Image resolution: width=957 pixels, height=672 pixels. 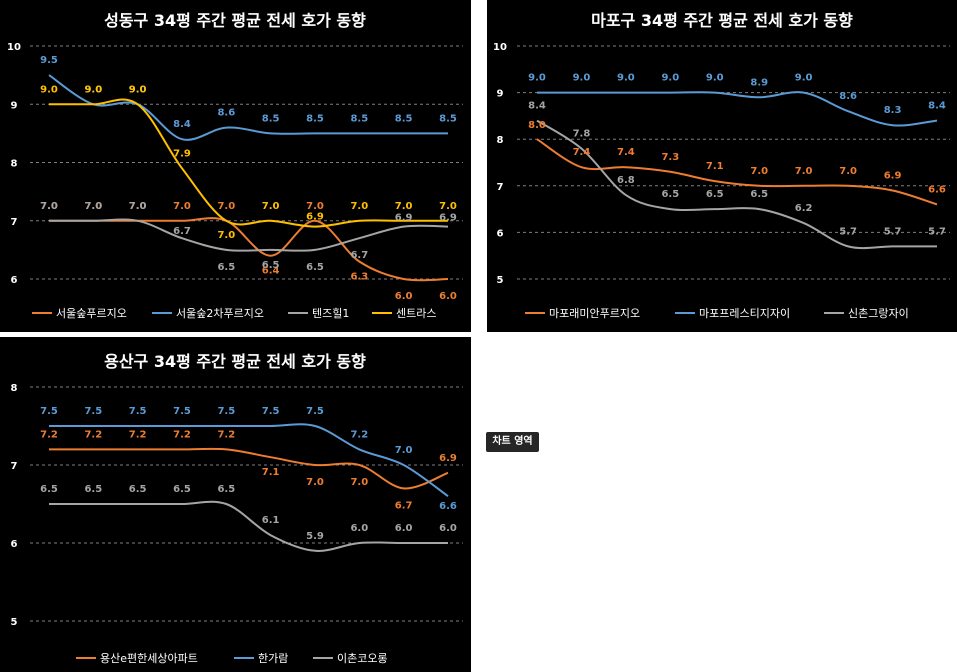 What do you see at coordinates (878, 313) in the screenshot?
I see `legend-label: 신촌그랑자이` at bounding box center [878, 313].